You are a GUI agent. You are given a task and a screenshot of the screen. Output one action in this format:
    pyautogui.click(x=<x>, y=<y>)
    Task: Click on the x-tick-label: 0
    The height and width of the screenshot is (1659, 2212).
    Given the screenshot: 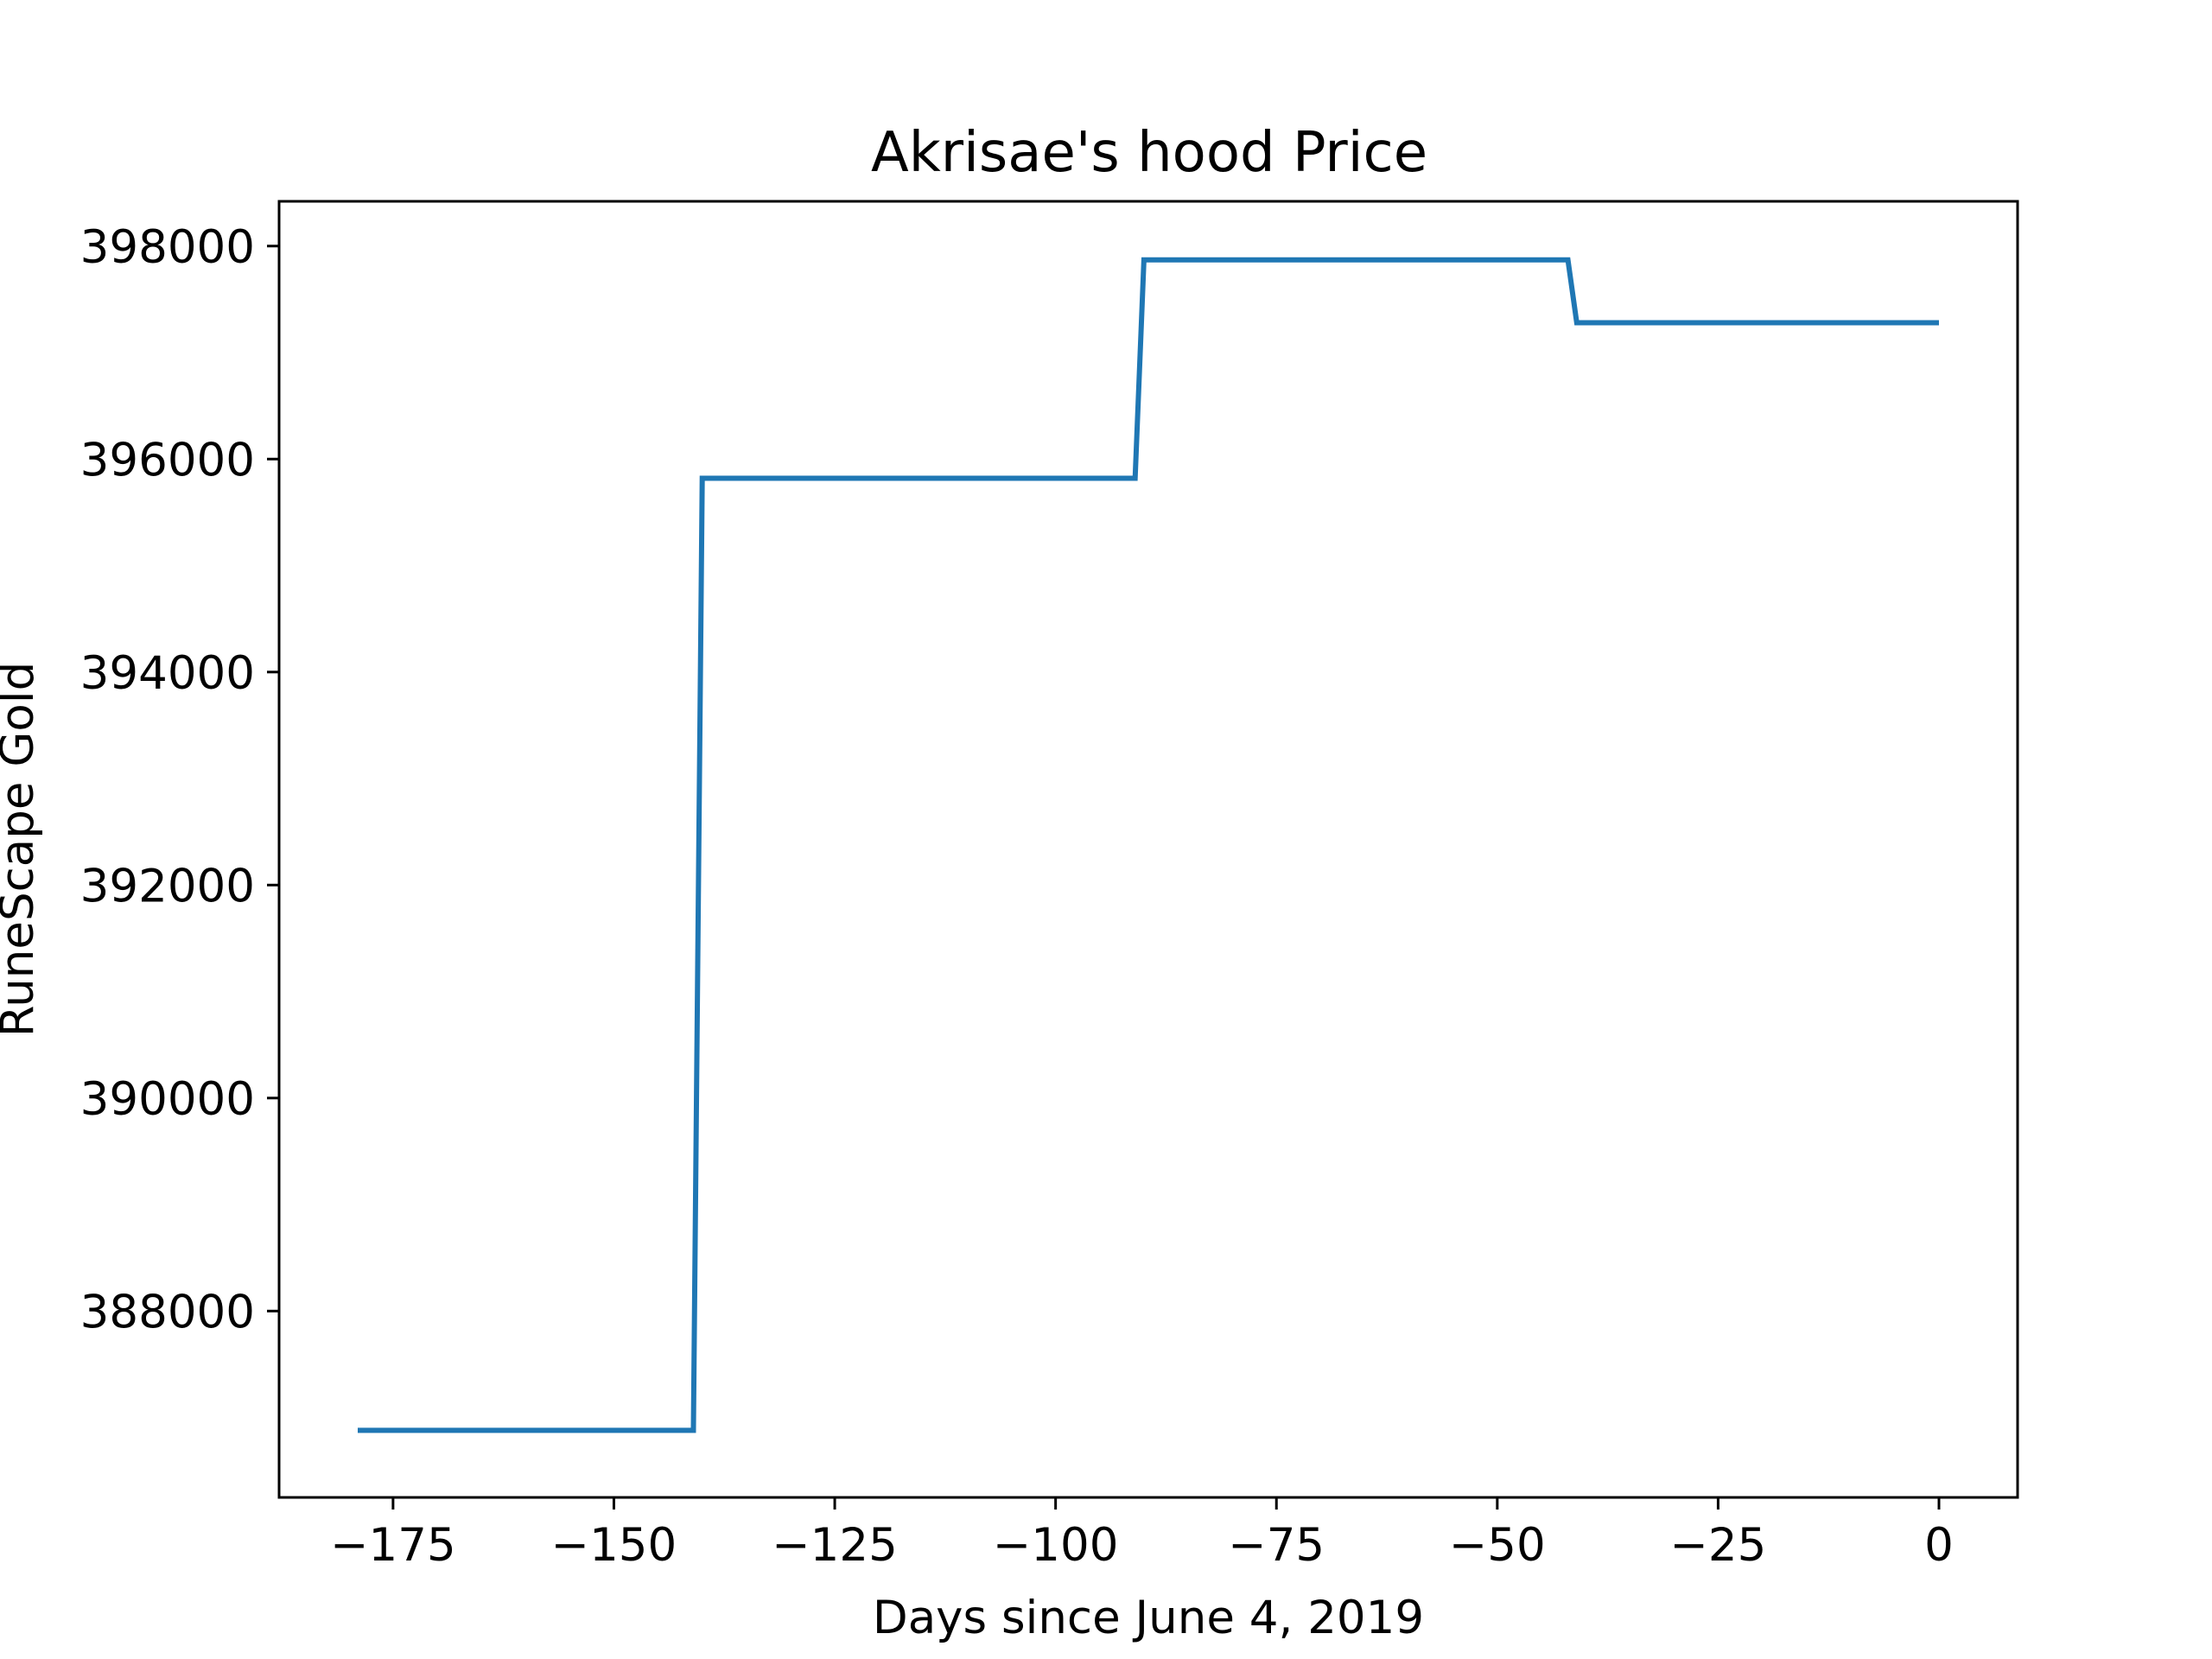 What is the action you would take?
    pyautogui.click(x=1939, y=1545)
    